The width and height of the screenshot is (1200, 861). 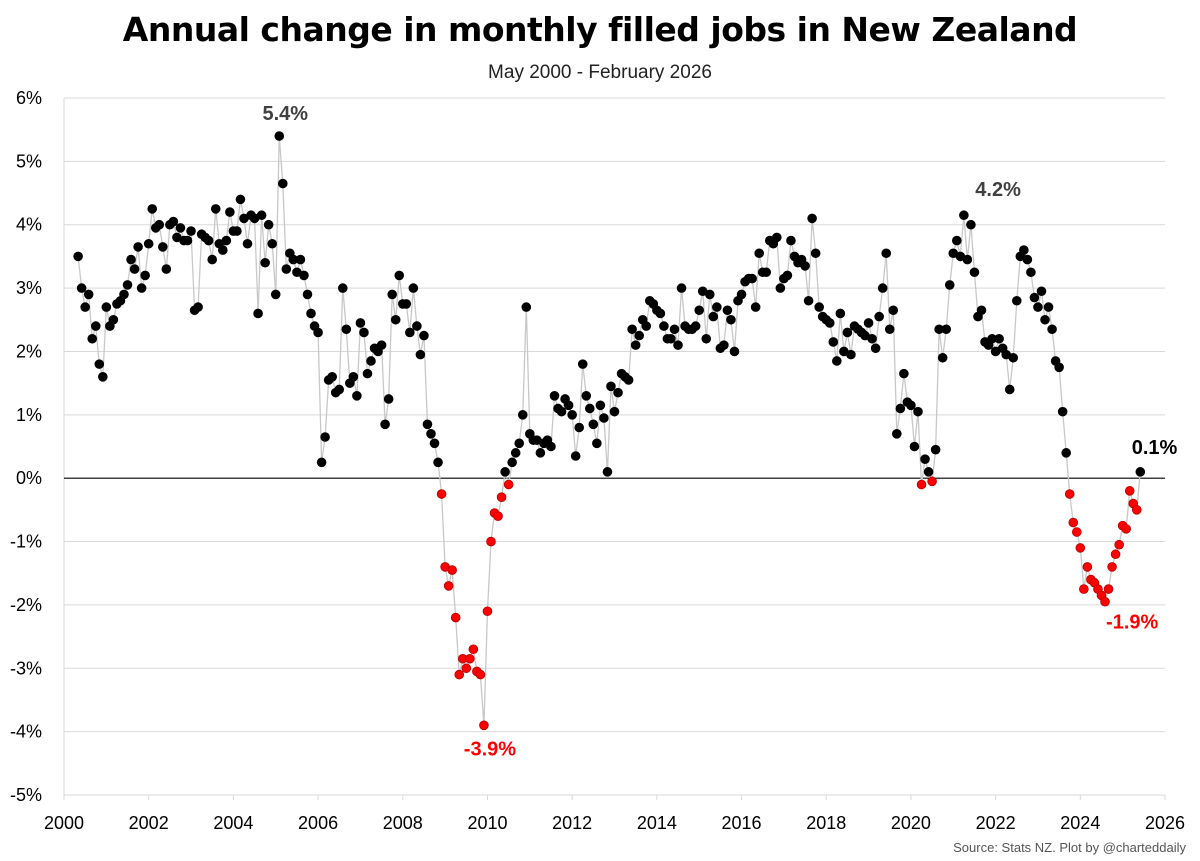 I want to click on y-tick-label: 6%, so click(x=29, y=98).